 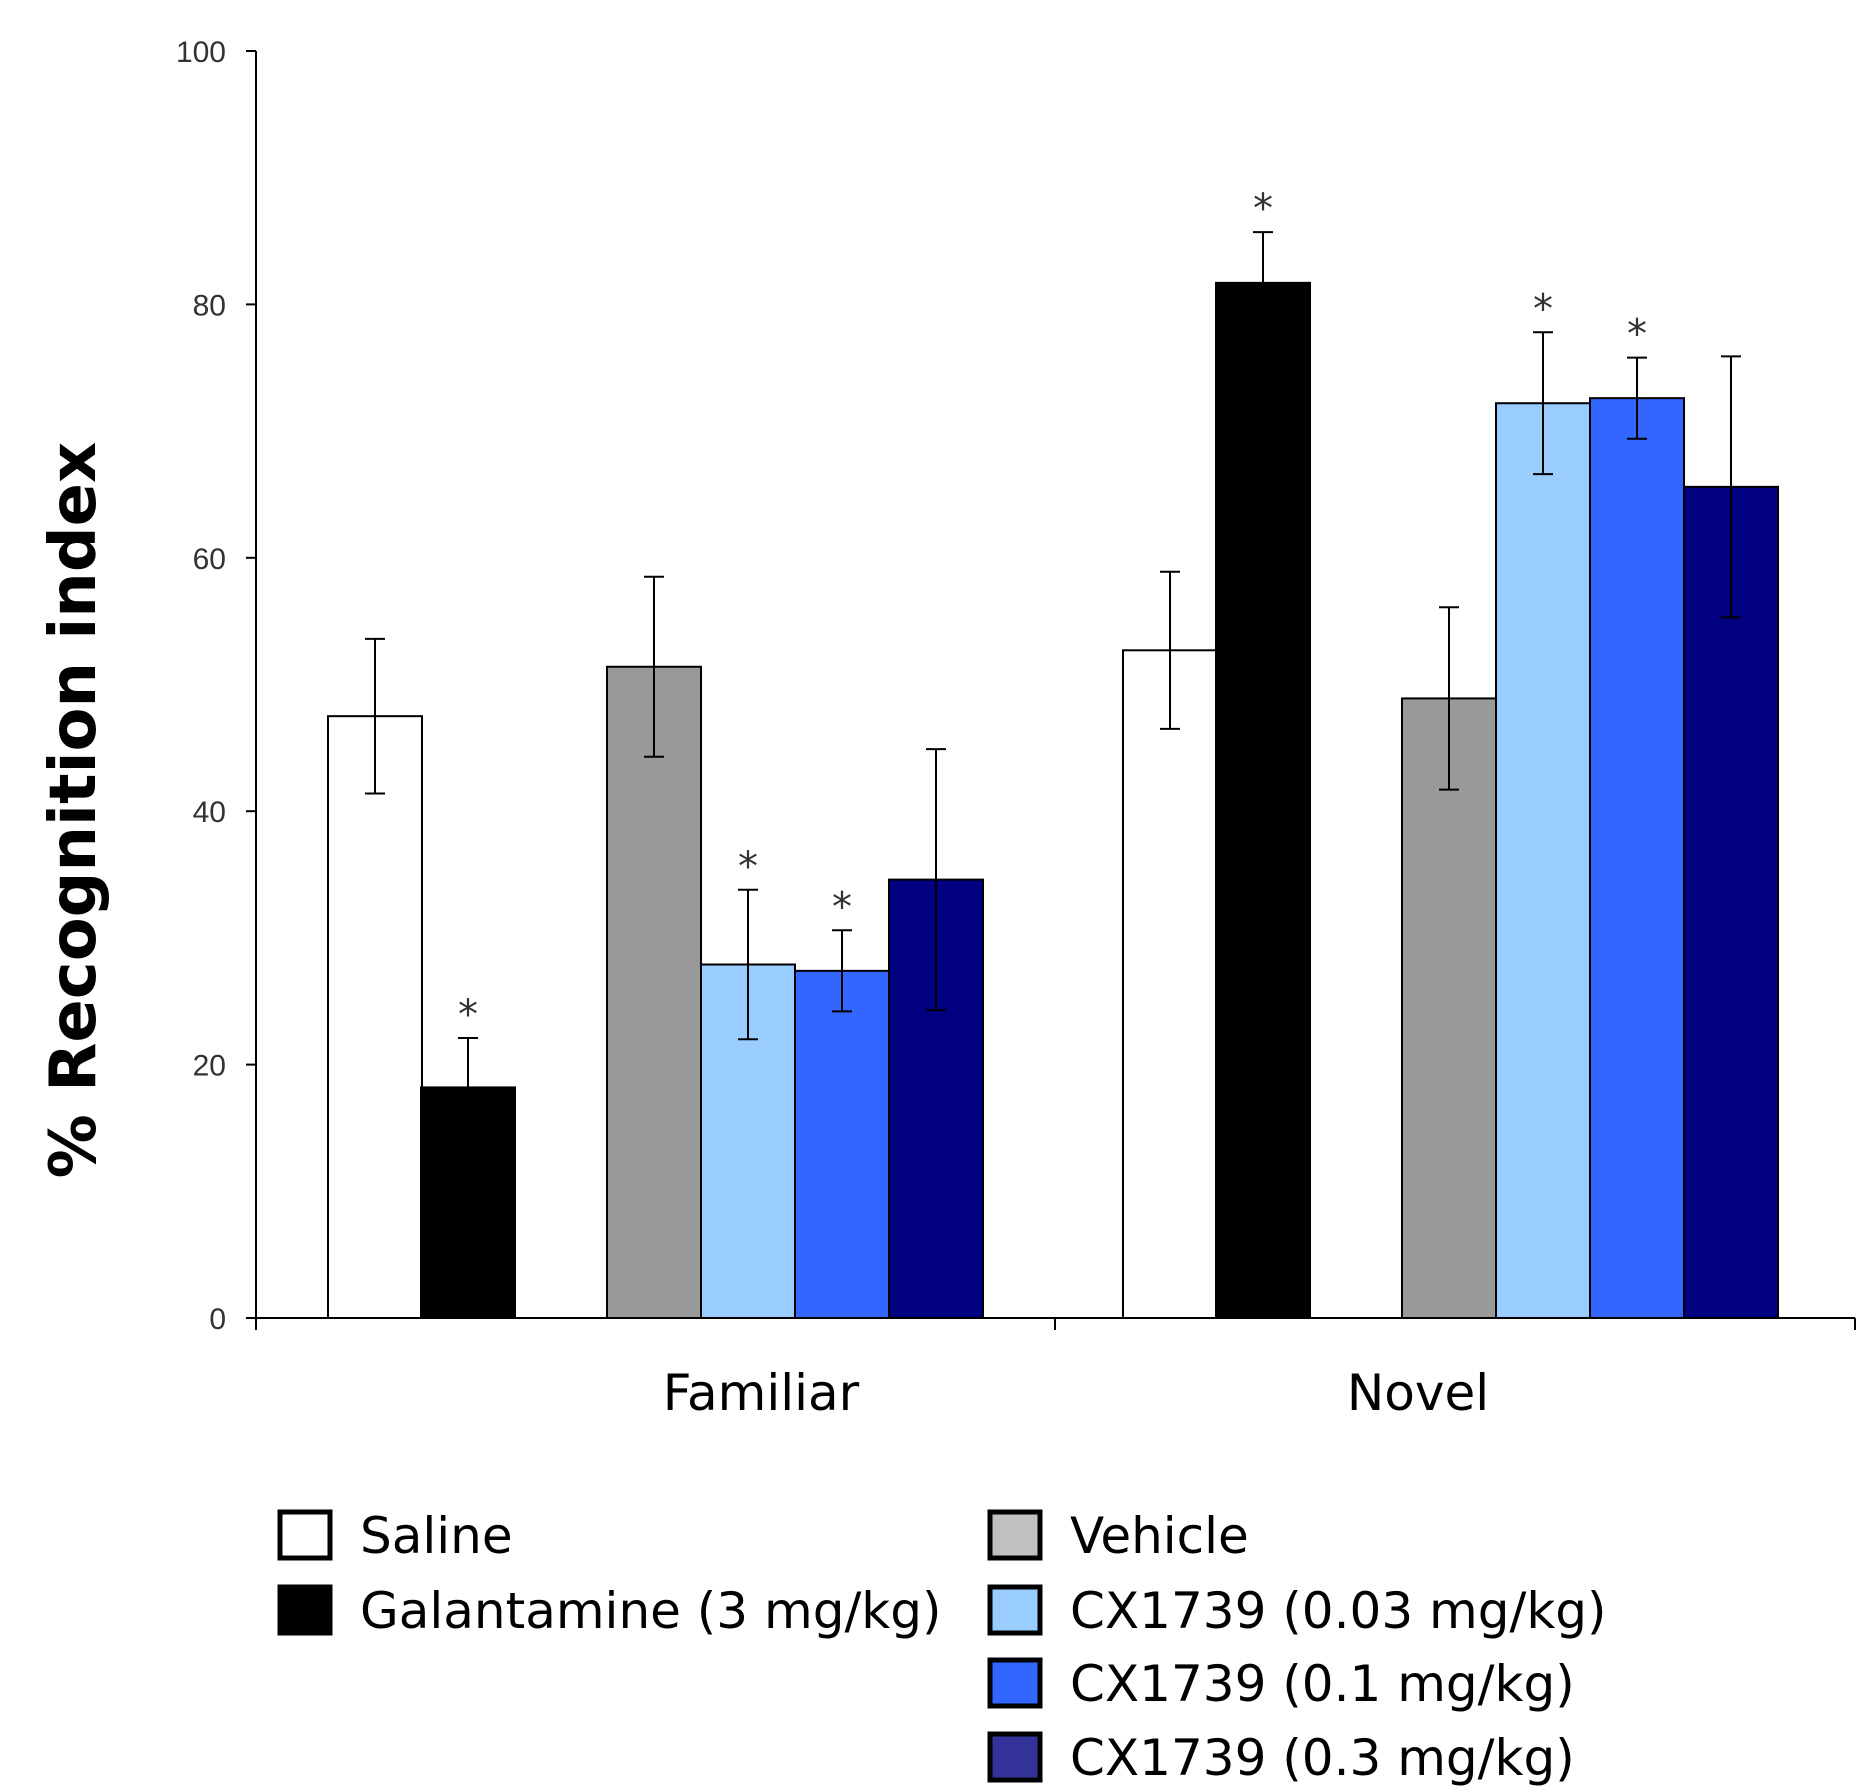 I want to click on legend-label: Saline, so click(x=436, y=1536).